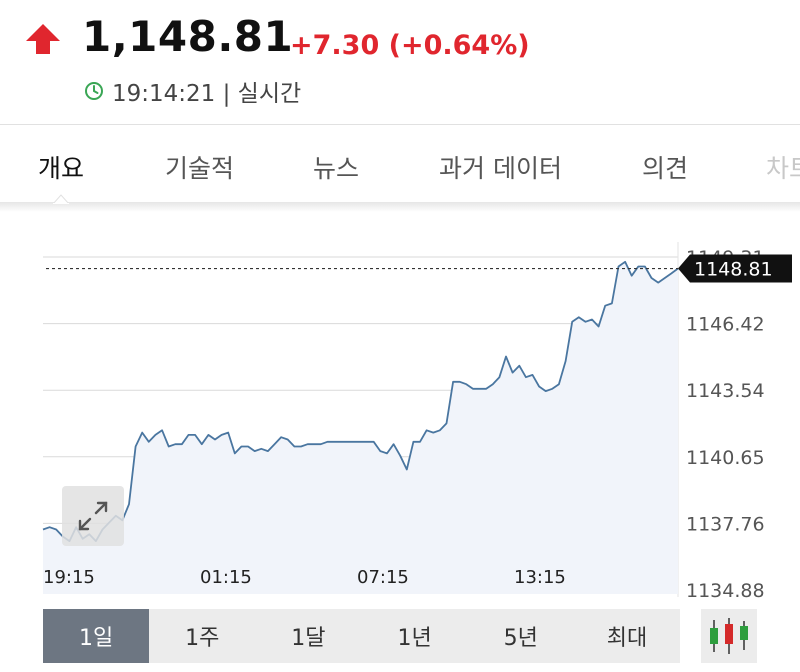 This screenshot has width=800, height=672. Describe the element at coordinates (304, 577) in the screenshot. I see `x-axis-labels: 19:15 01:15 07:15 13:15` at that location.